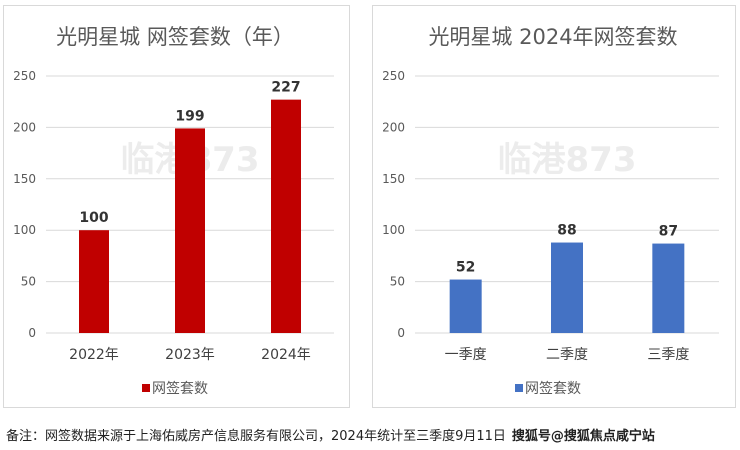 The width and height of the screenshot is (740, 450). What do you see at coordinates (189, 116) in the screenshot?
I see `data-label: 199` at bounding box center [189, 116].